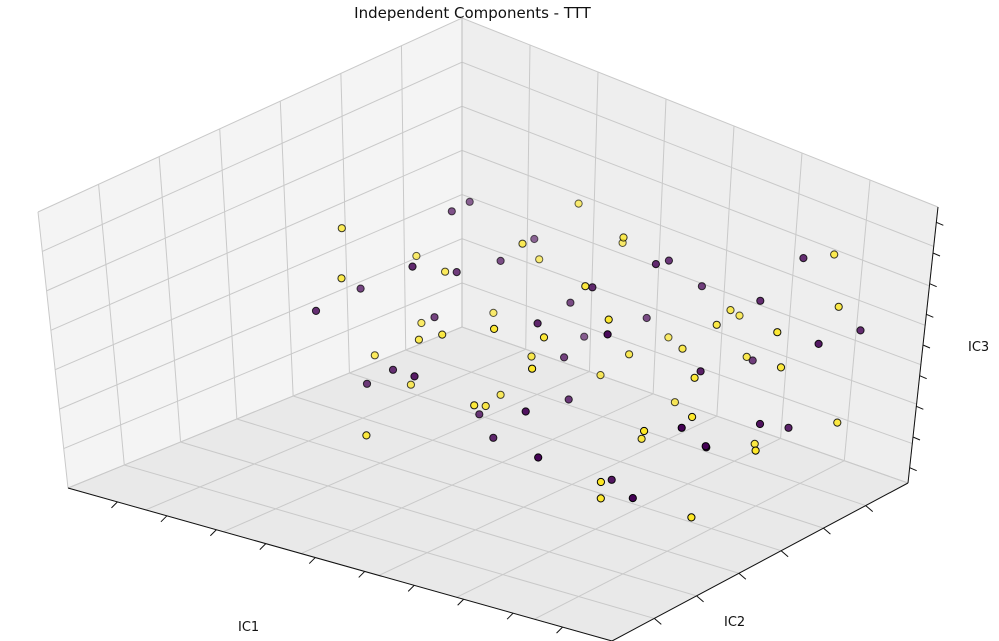 The width and height of the screenshot is (999, 641). I want to click on chart-title: Independent Components - TTT, so click(472, 13).